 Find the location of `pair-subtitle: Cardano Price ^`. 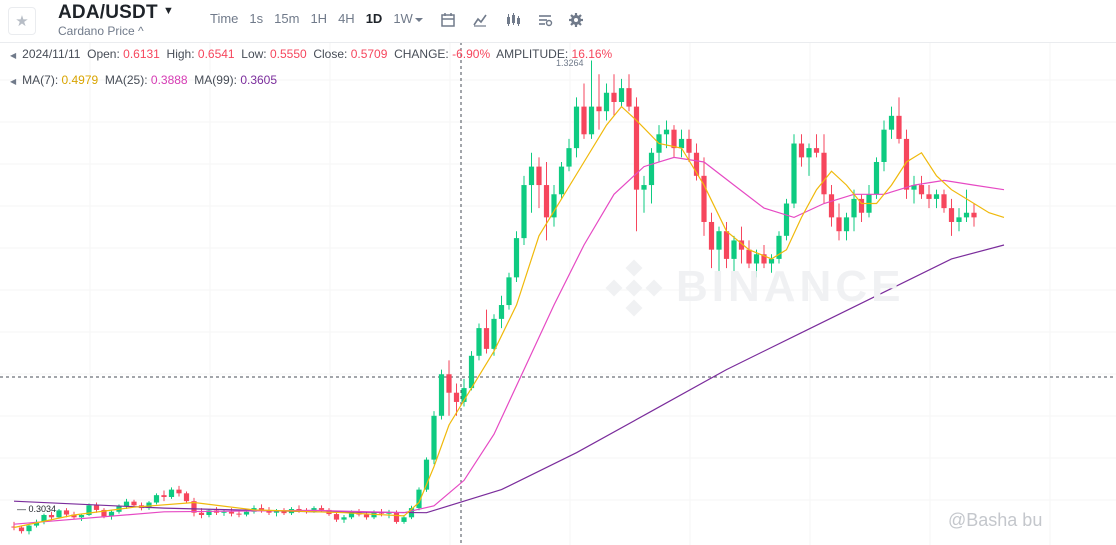

pair-subtitle: Cardano Price ^ is located at coordinates (101, 31).